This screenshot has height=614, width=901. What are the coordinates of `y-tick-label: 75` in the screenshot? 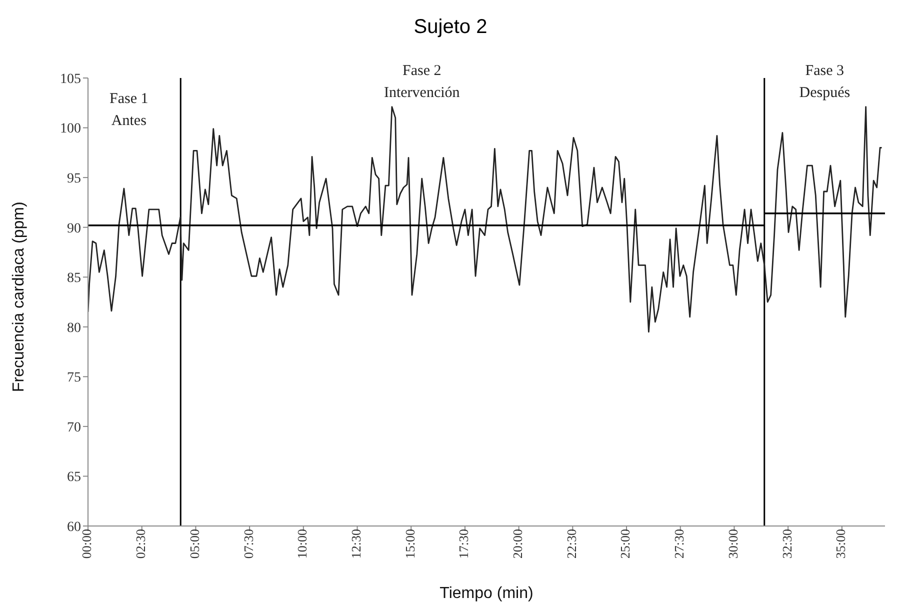 It's located at (74, 378).